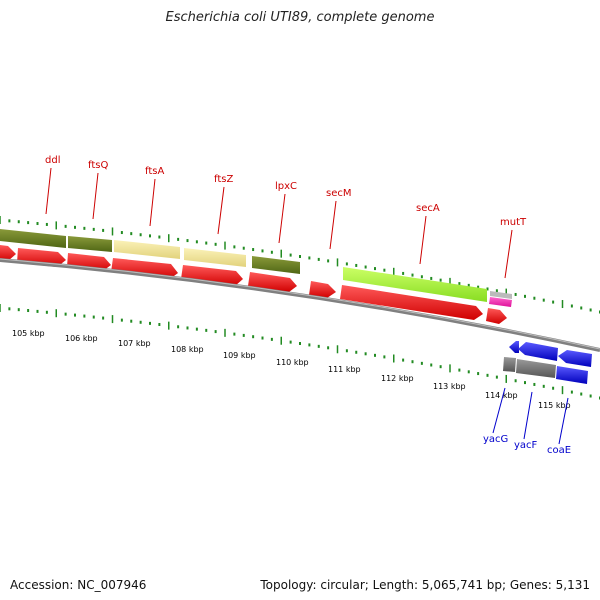 This screenshot has width=600, height=600. Describe the element at coordinates (272, 282) in the screenshot. I see `gene-arrow-lpxC` at that location.